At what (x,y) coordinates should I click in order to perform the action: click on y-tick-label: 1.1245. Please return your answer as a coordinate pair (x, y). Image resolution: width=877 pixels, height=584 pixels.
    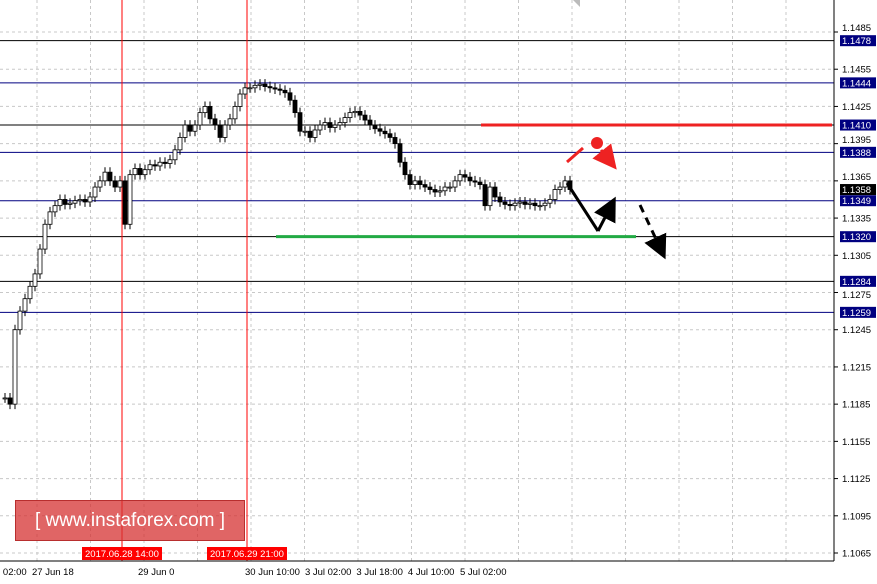
    Looking at the image, I should click on (856, 330).